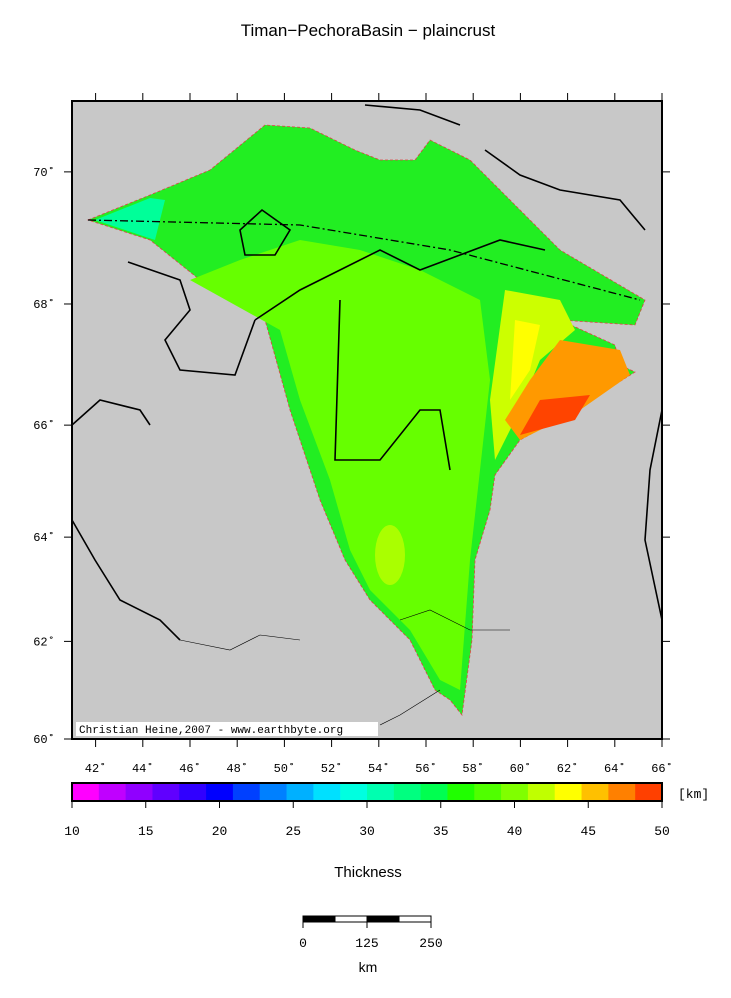 The image size is (731, 998). Describe the element at coordinates (379, 769) in the screenshot. I see `lon-label: 54˚` at that location.